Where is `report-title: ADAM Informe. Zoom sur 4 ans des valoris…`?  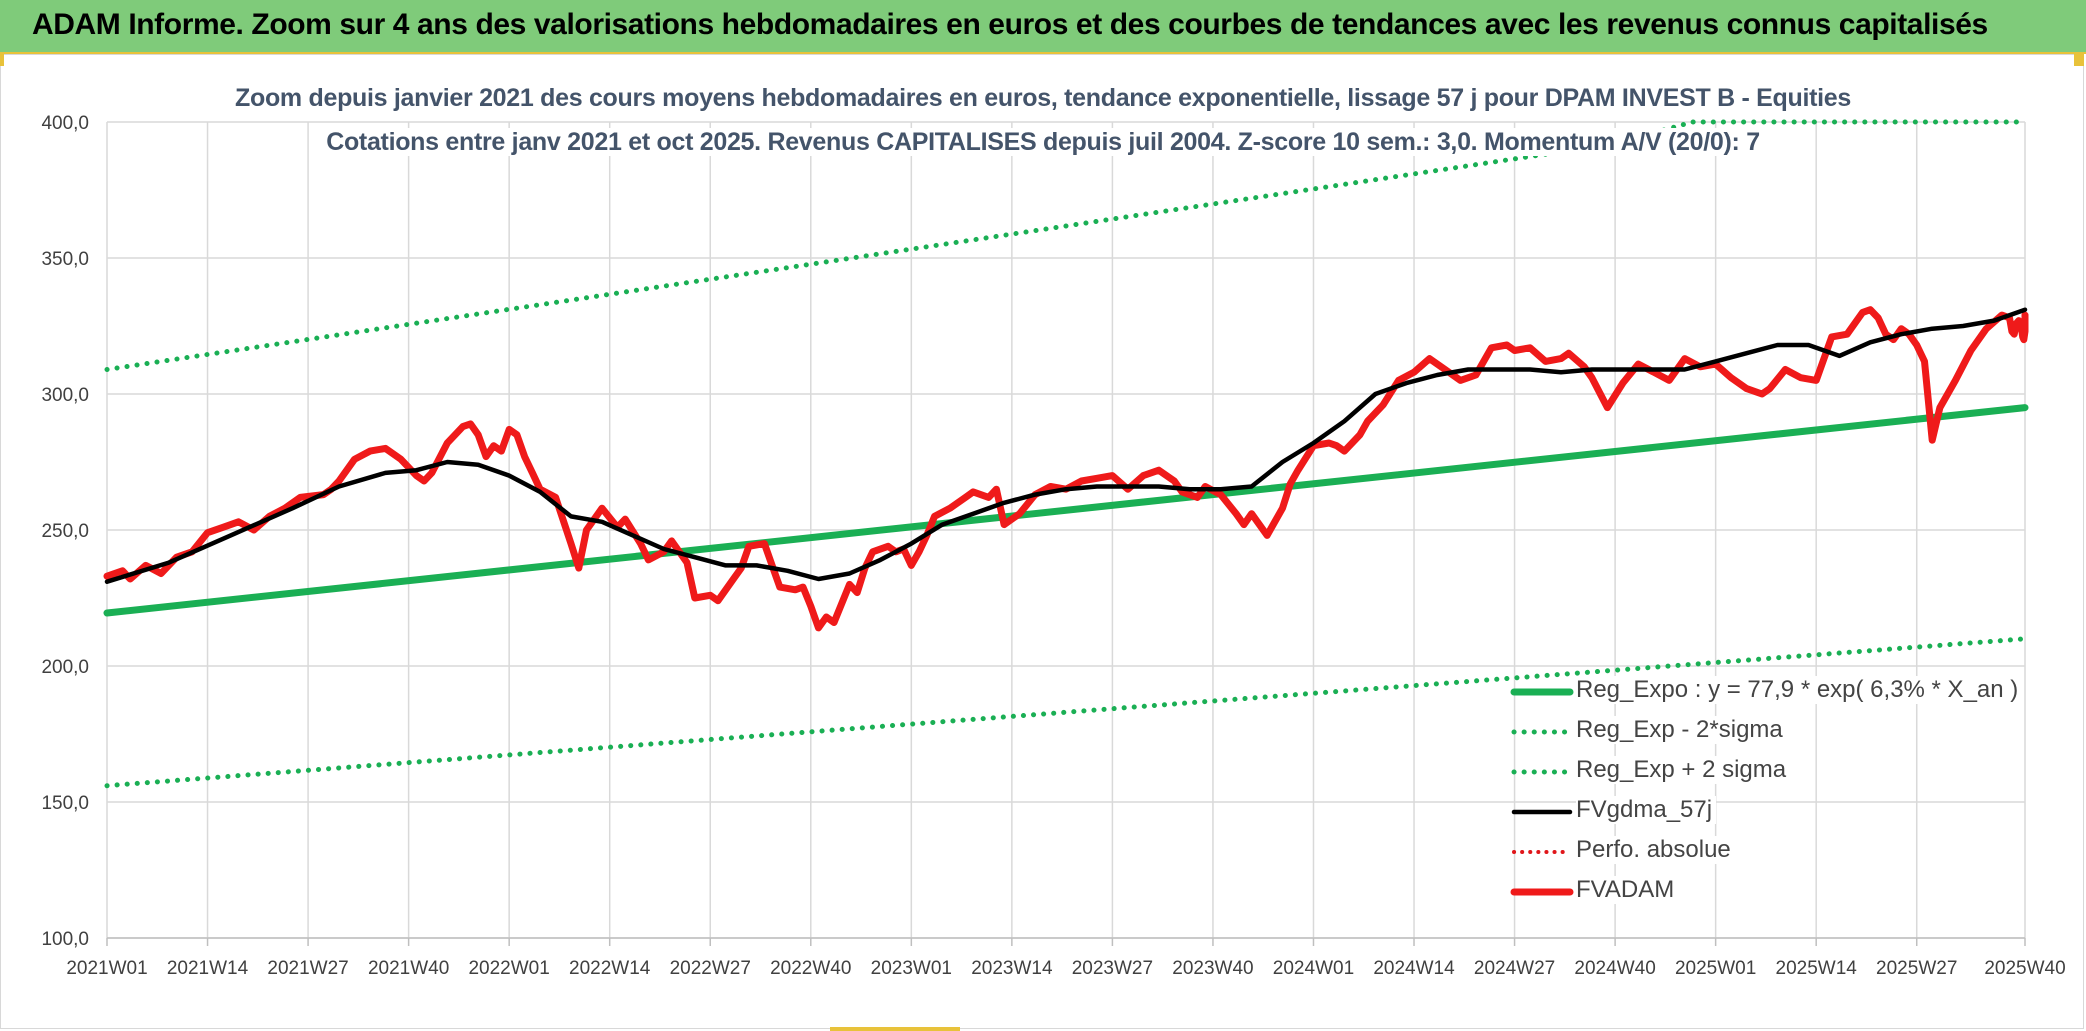
report-title: ADAM Informe. Zoom sur 4 ans des valoris… is located at coordinates (1010, 24).